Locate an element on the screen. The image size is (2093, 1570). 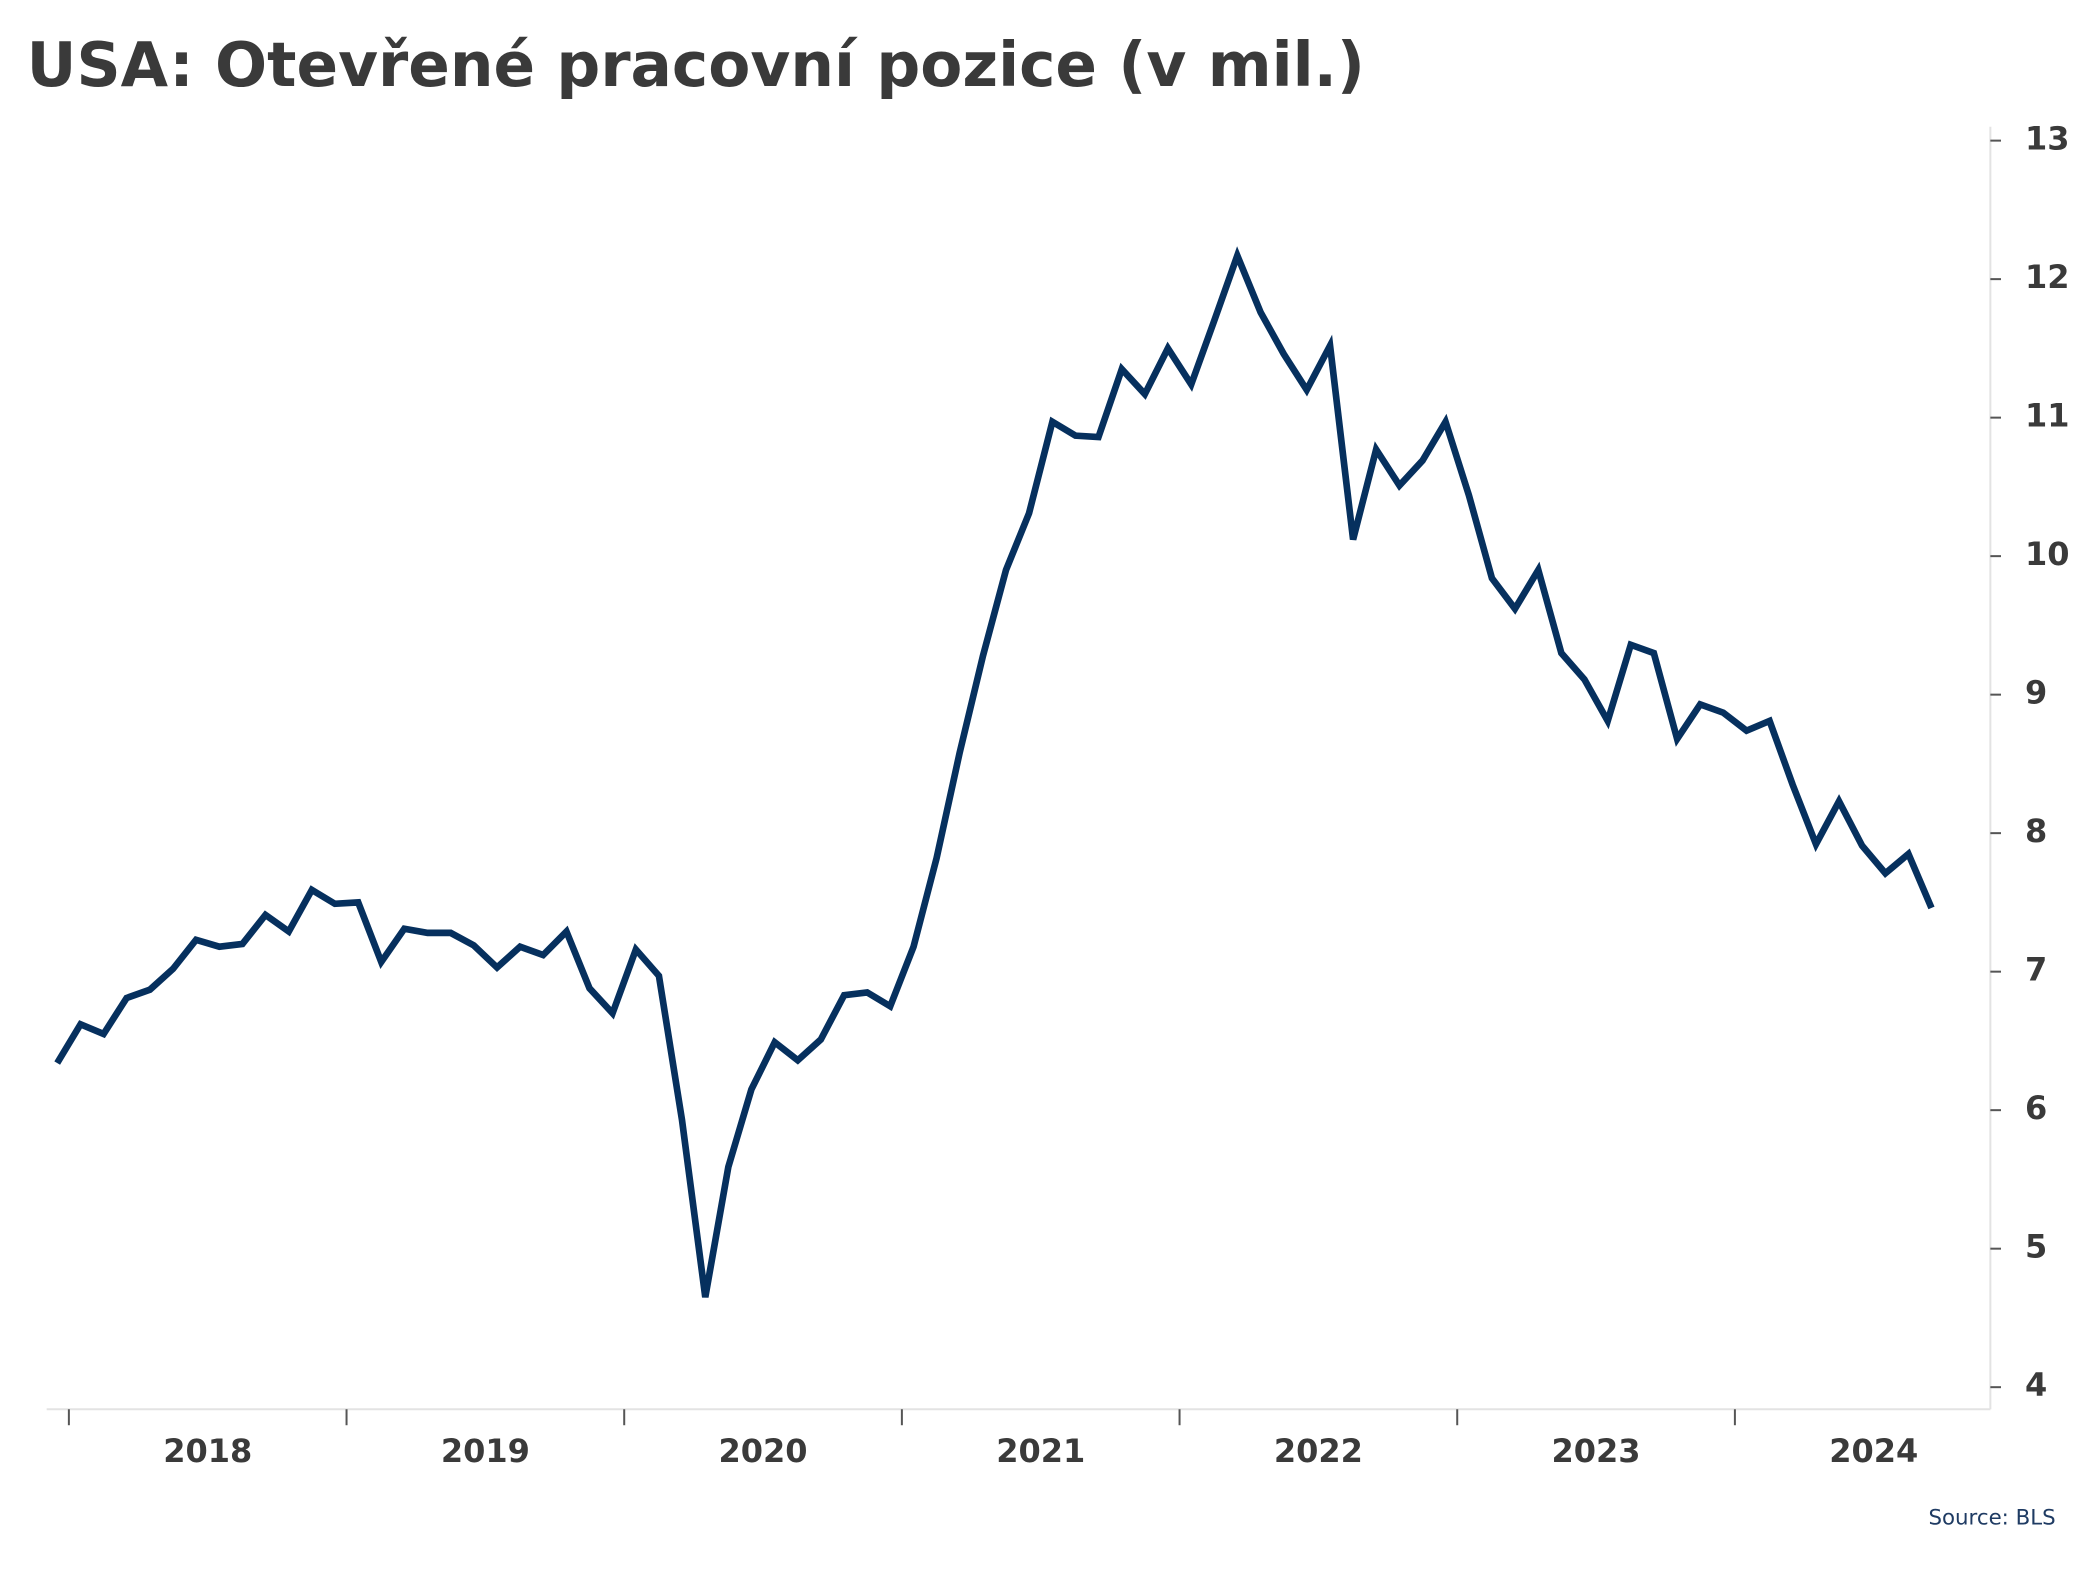
y-tick-label: 7 is located at coordinates (2036, 970).